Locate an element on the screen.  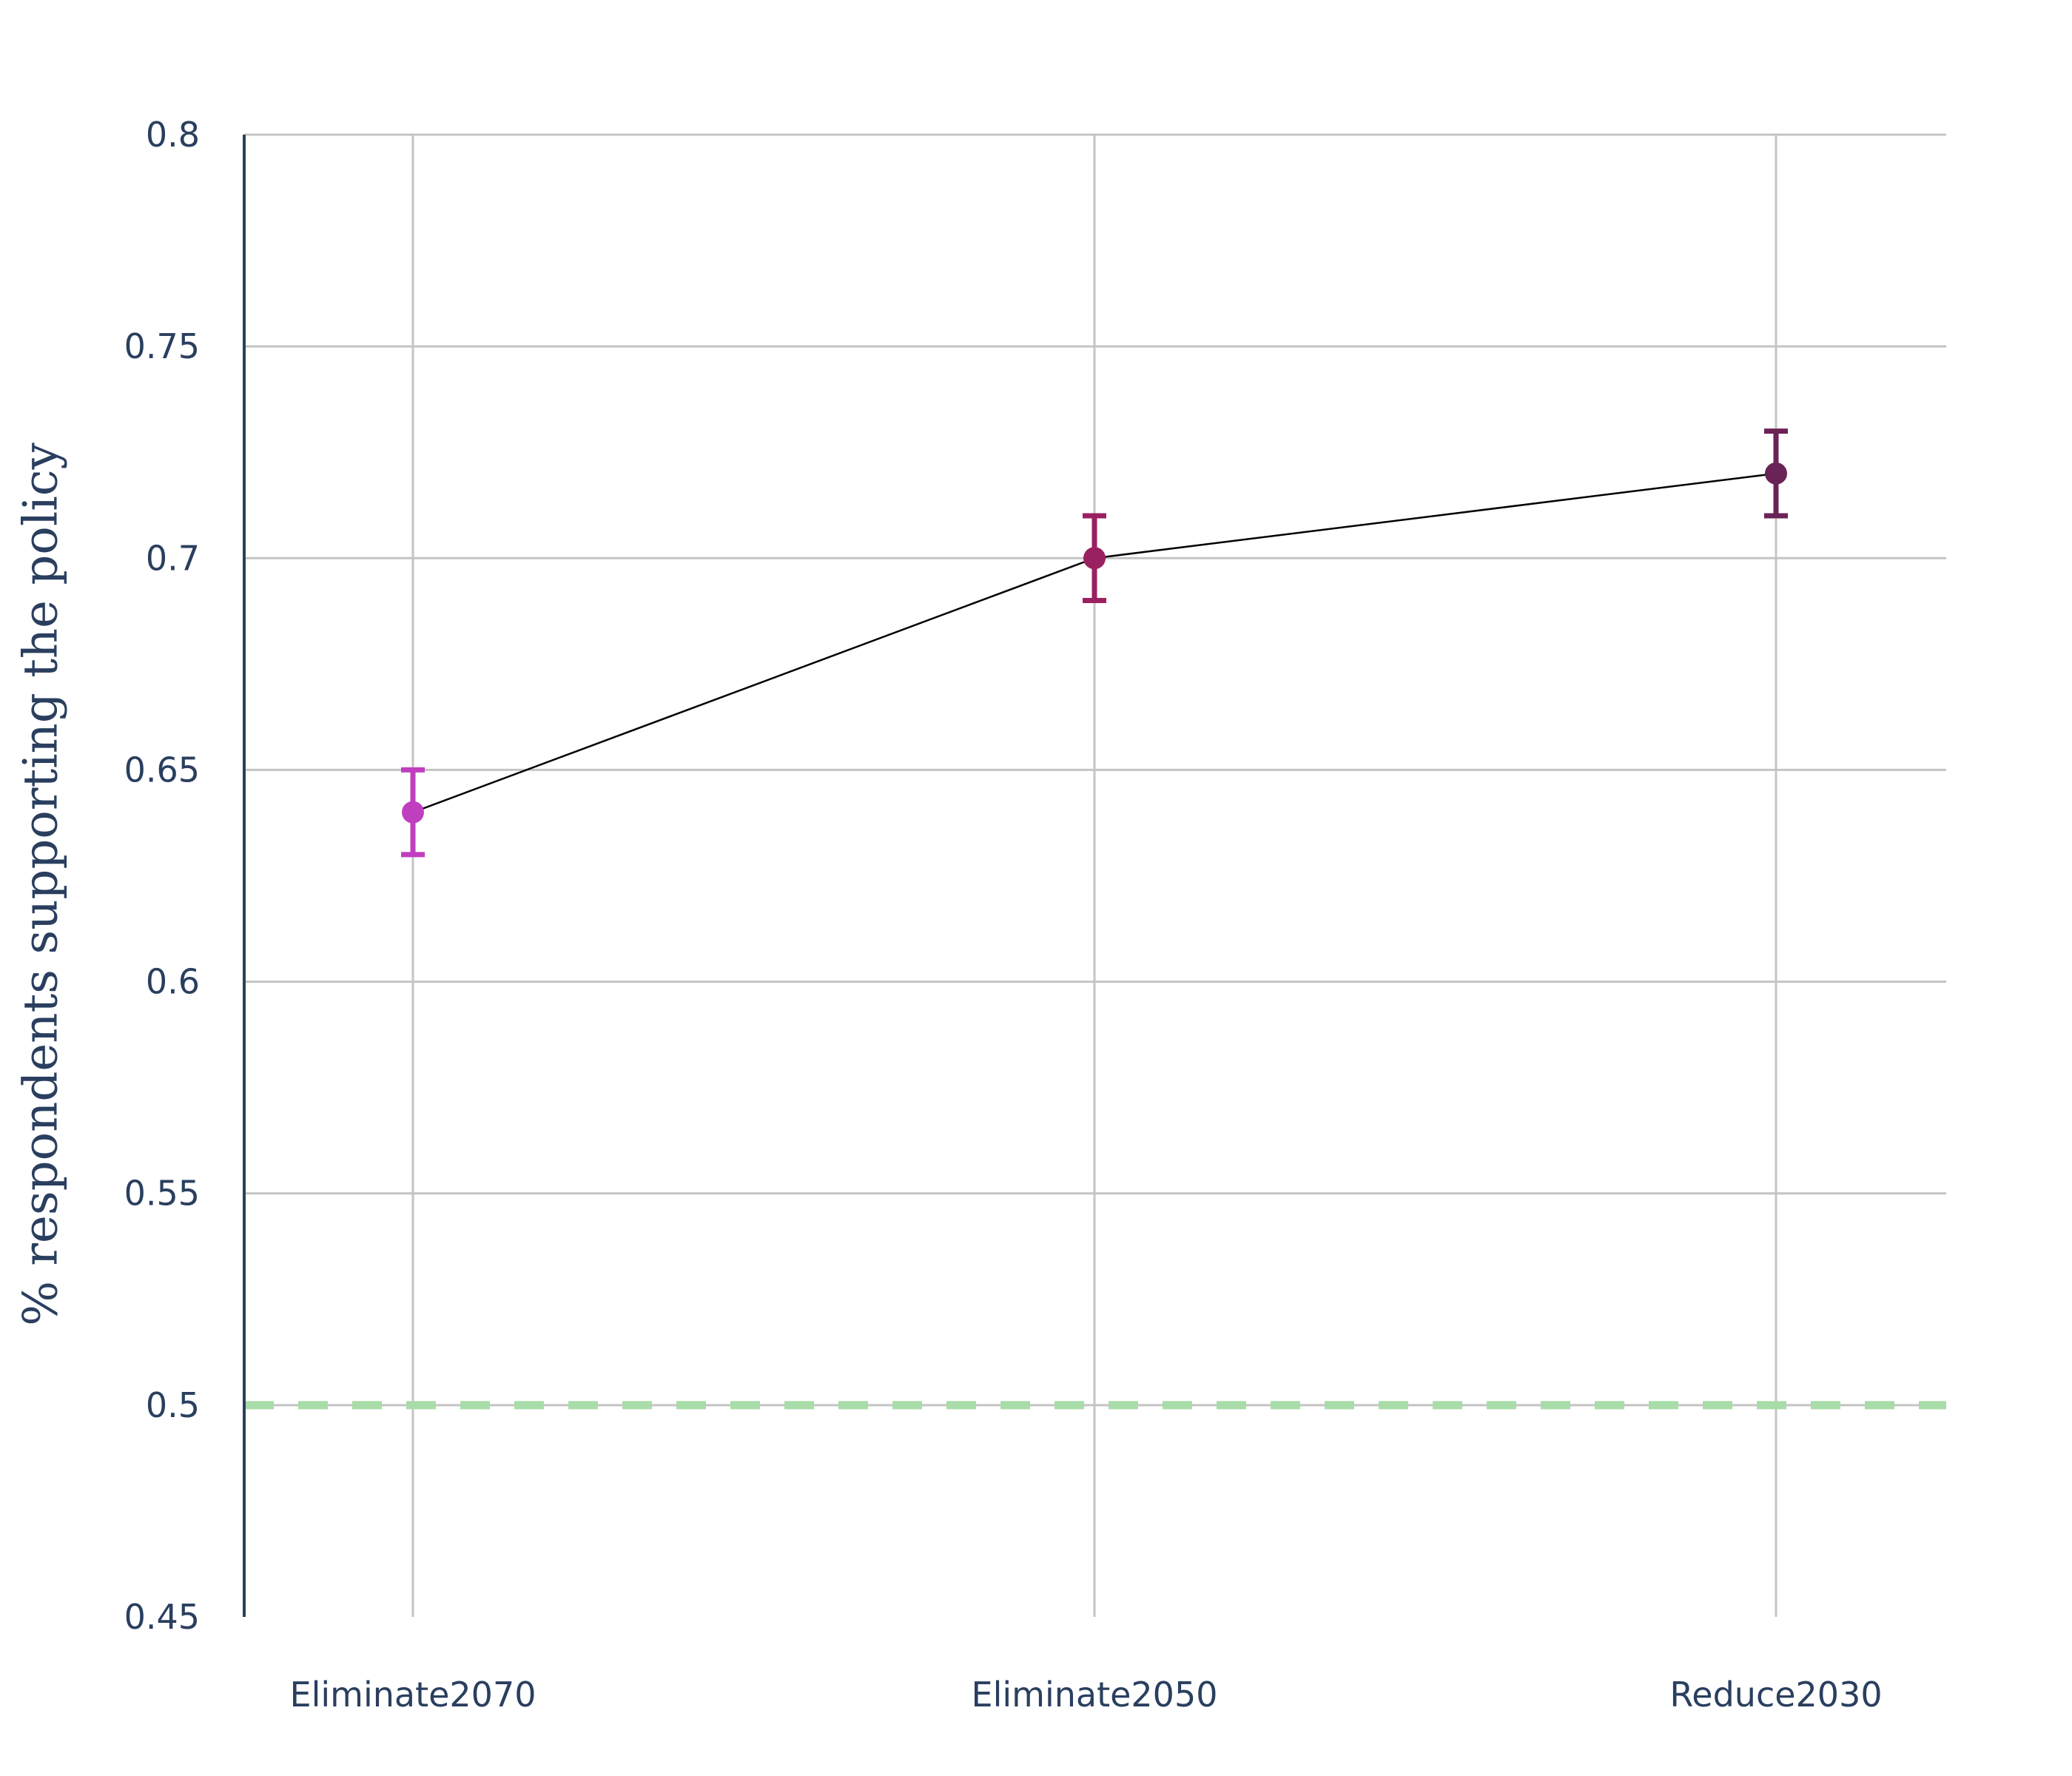
y-tick-label: 0.45 is located at coordinates (162, 1617).